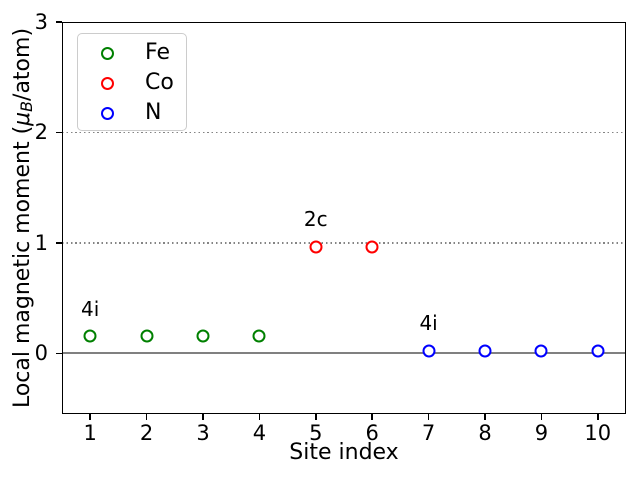 The image size is (640, 480). I want to click on y-axis-label-prefix: Local magnetic moment (, so click(22, 267).